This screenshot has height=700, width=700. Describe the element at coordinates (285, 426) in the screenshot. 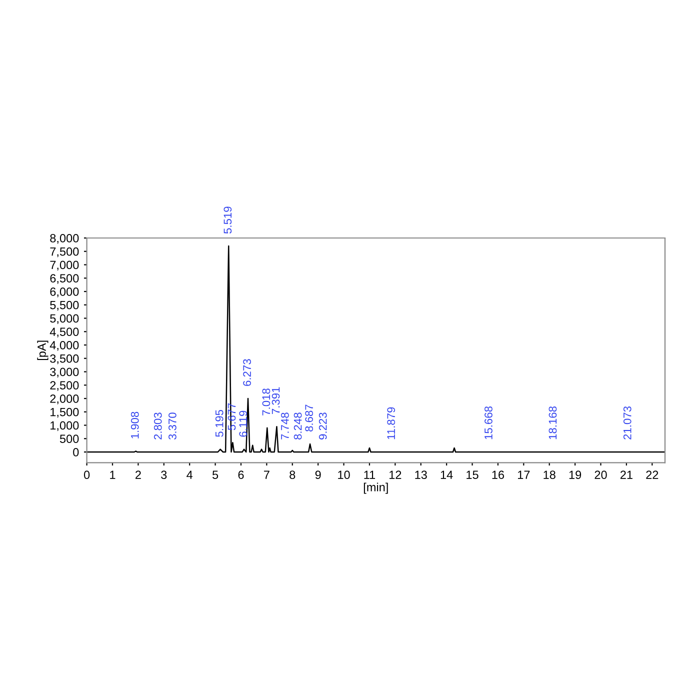

I see `annotation: 7.748` at that location.